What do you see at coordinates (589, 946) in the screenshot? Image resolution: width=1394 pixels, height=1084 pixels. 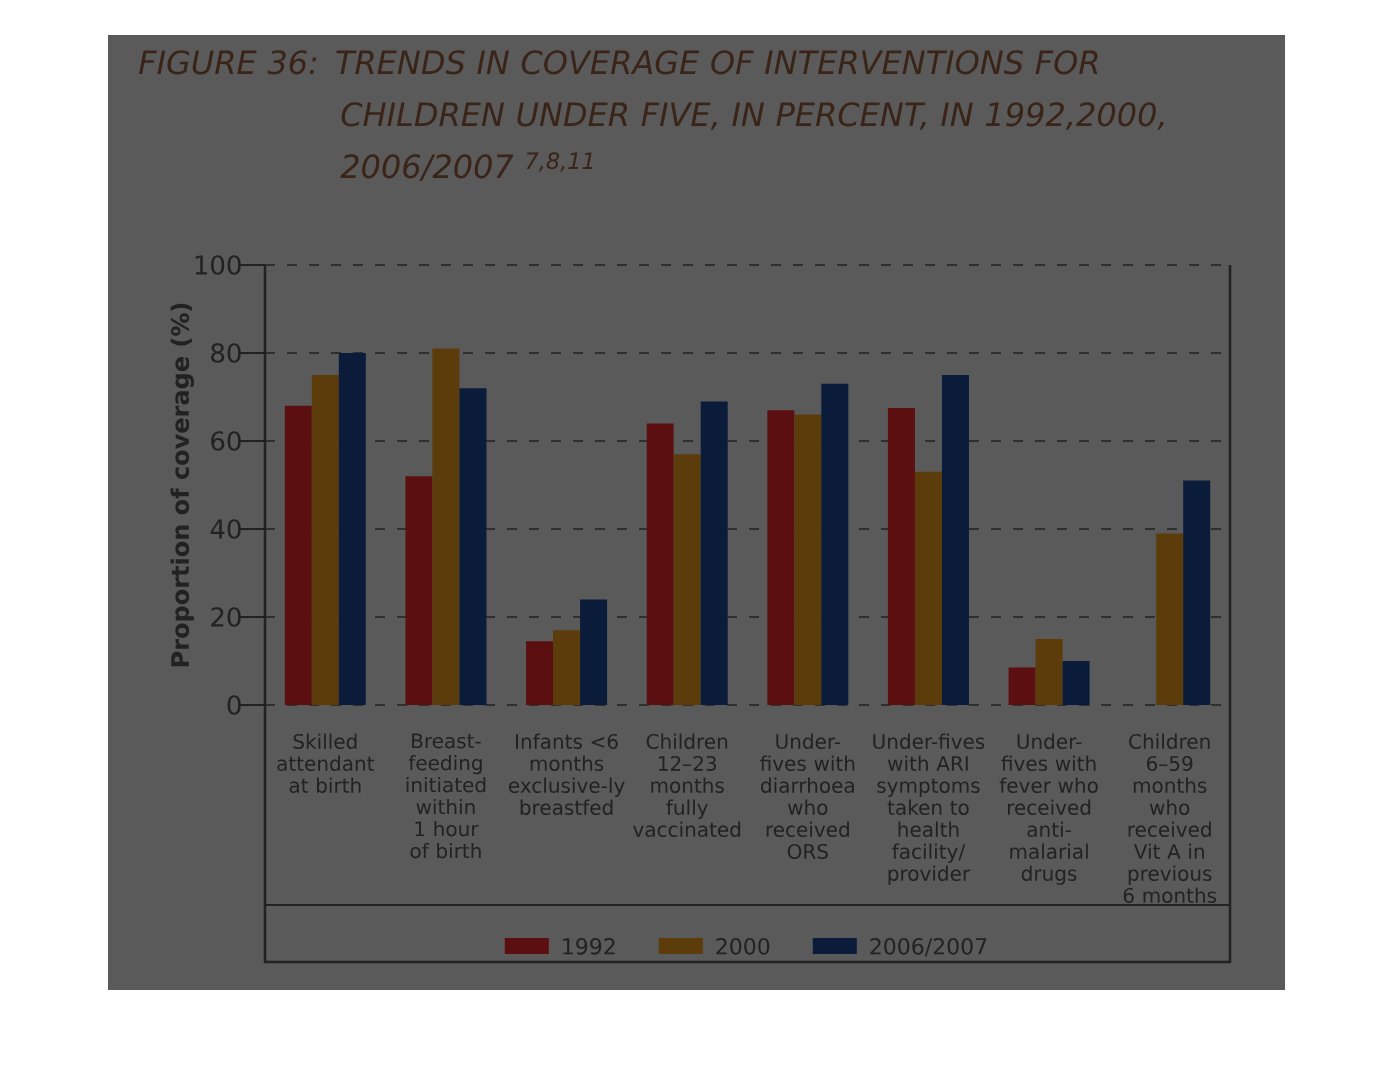 I see `legend-label: 1992` at bounding box center [589, 946].